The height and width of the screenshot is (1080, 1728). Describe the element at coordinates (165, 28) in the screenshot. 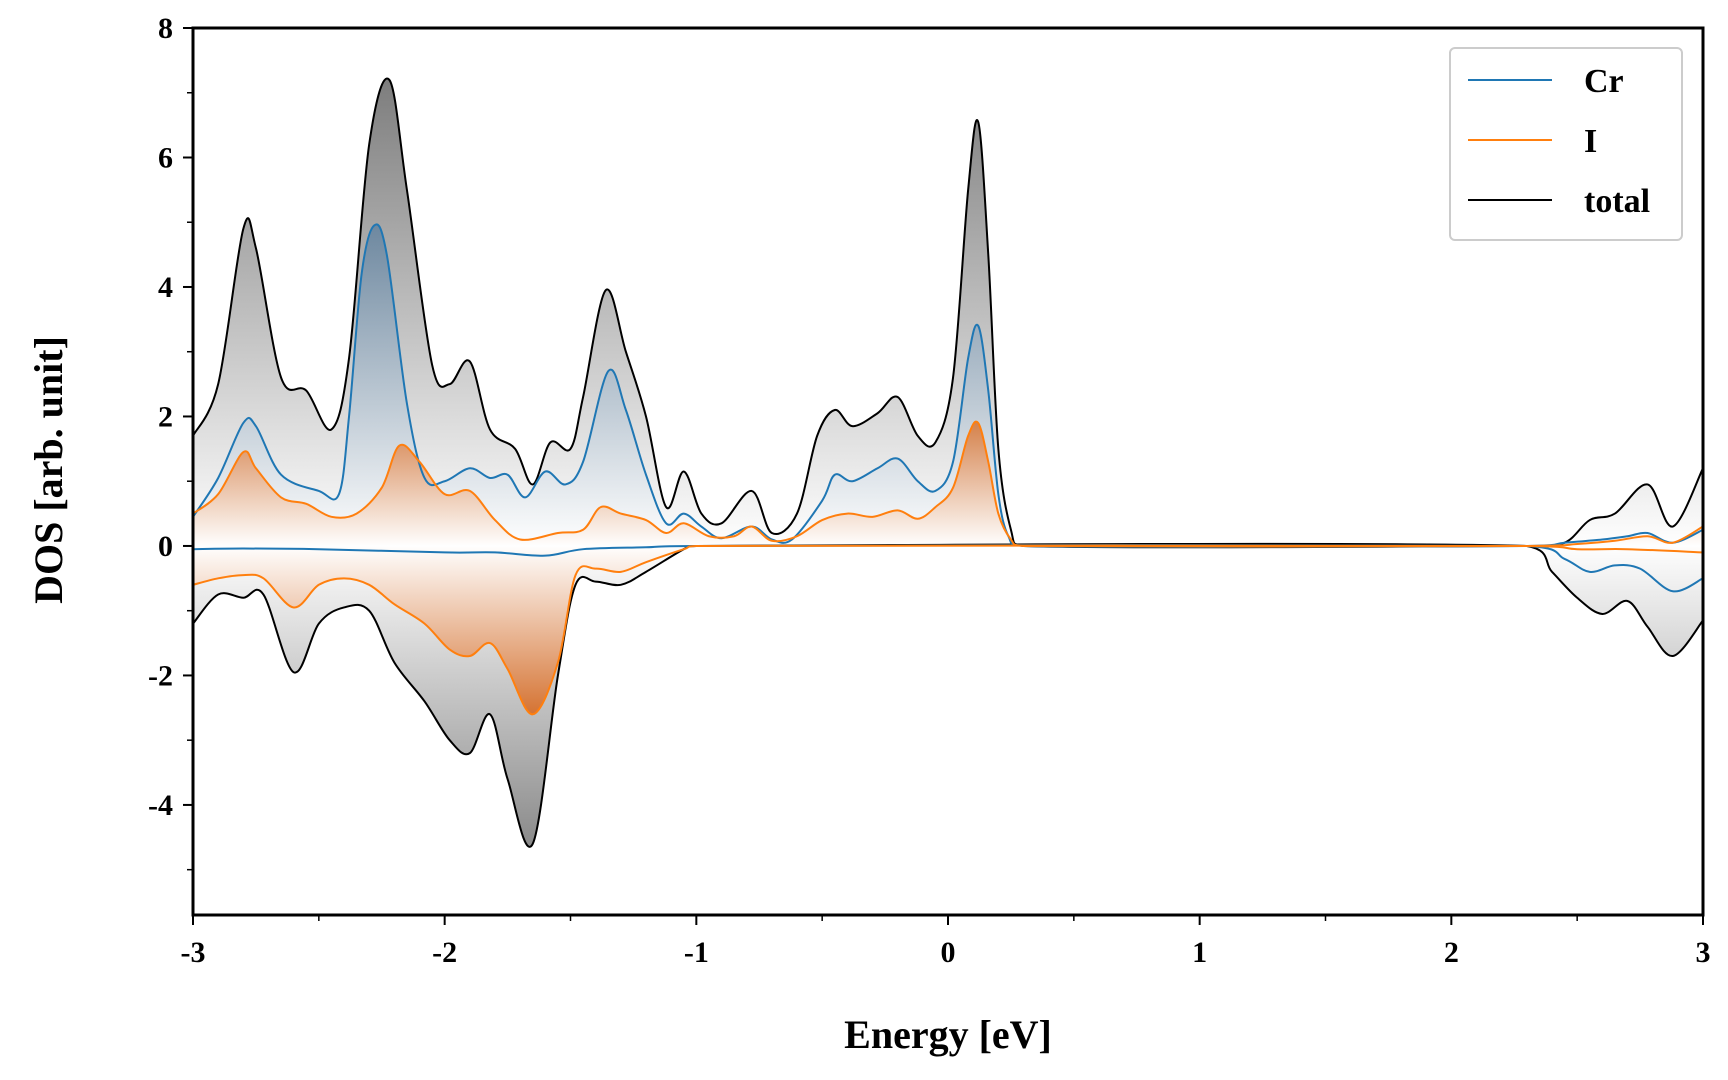

I see `y-tick-label: 8` at that location.